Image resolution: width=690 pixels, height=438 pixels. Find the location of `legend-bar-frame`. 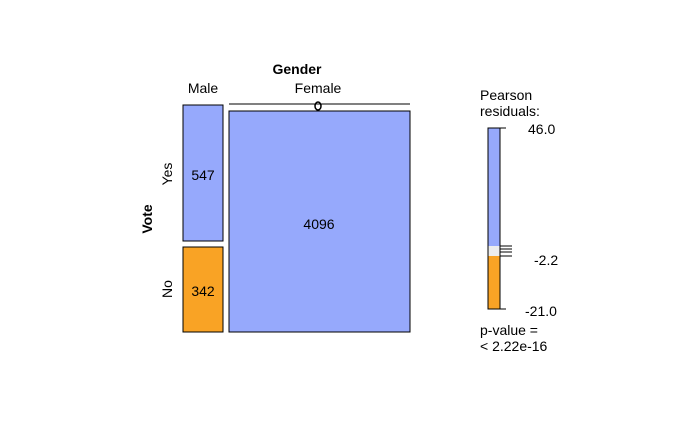

legend-bar-frame is located at coordinates (494, 218).